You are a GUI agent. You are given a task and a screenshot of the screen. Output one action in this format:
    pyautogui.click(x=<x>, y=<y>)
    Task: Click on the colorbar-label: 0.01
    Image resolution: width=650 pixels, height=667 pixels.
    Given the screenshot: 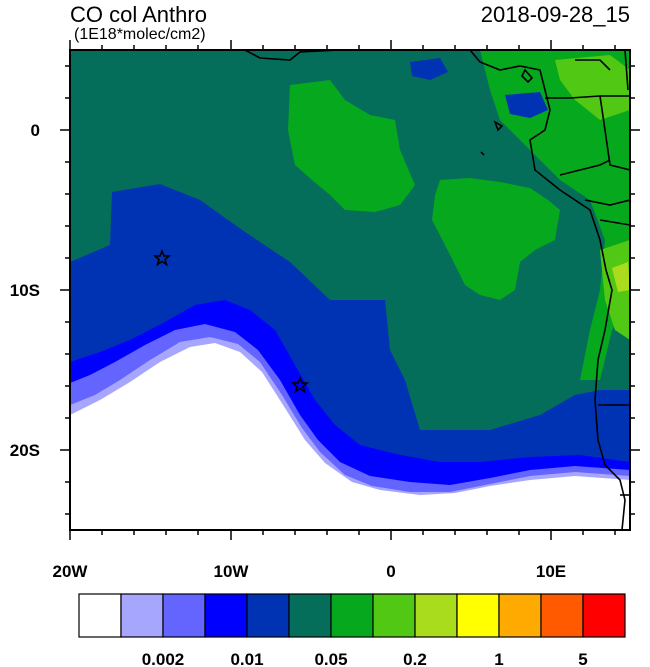 What is the action you would take?
    pyautogui.click(x=246, y=658)
    